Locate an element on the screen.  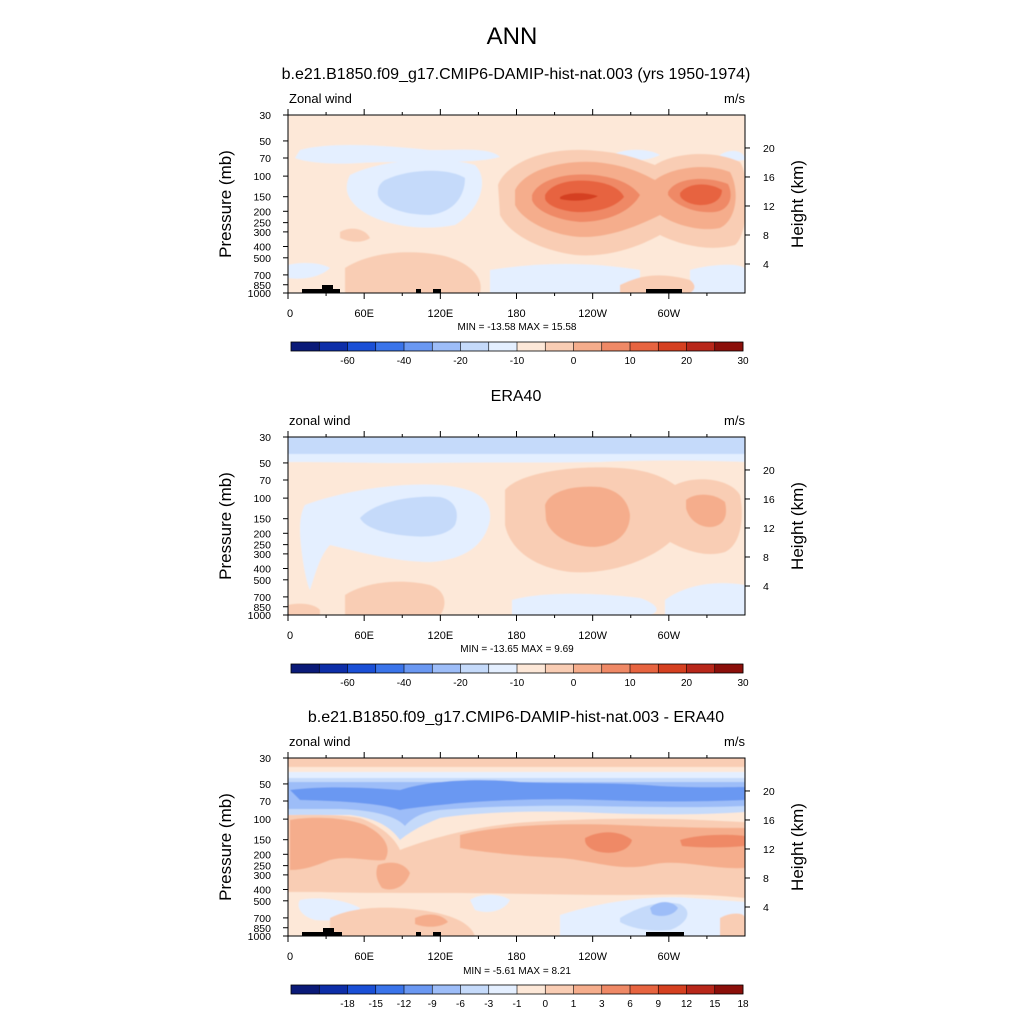
y-right-tick-label: 20 is located at coordinates (769, 149).